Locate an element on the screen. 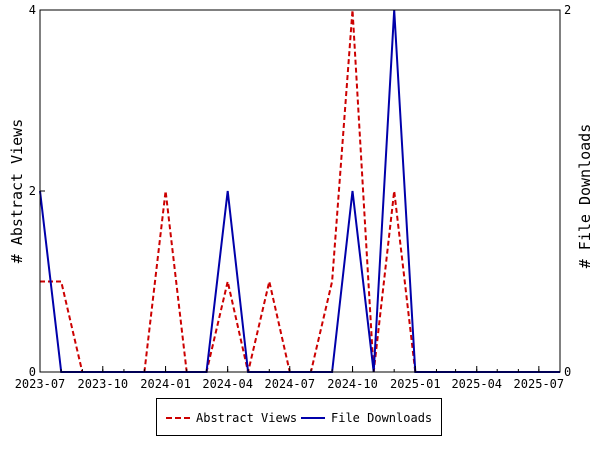  legend-item-file-downloads: File Downloads is located at coordinates (366, 418).